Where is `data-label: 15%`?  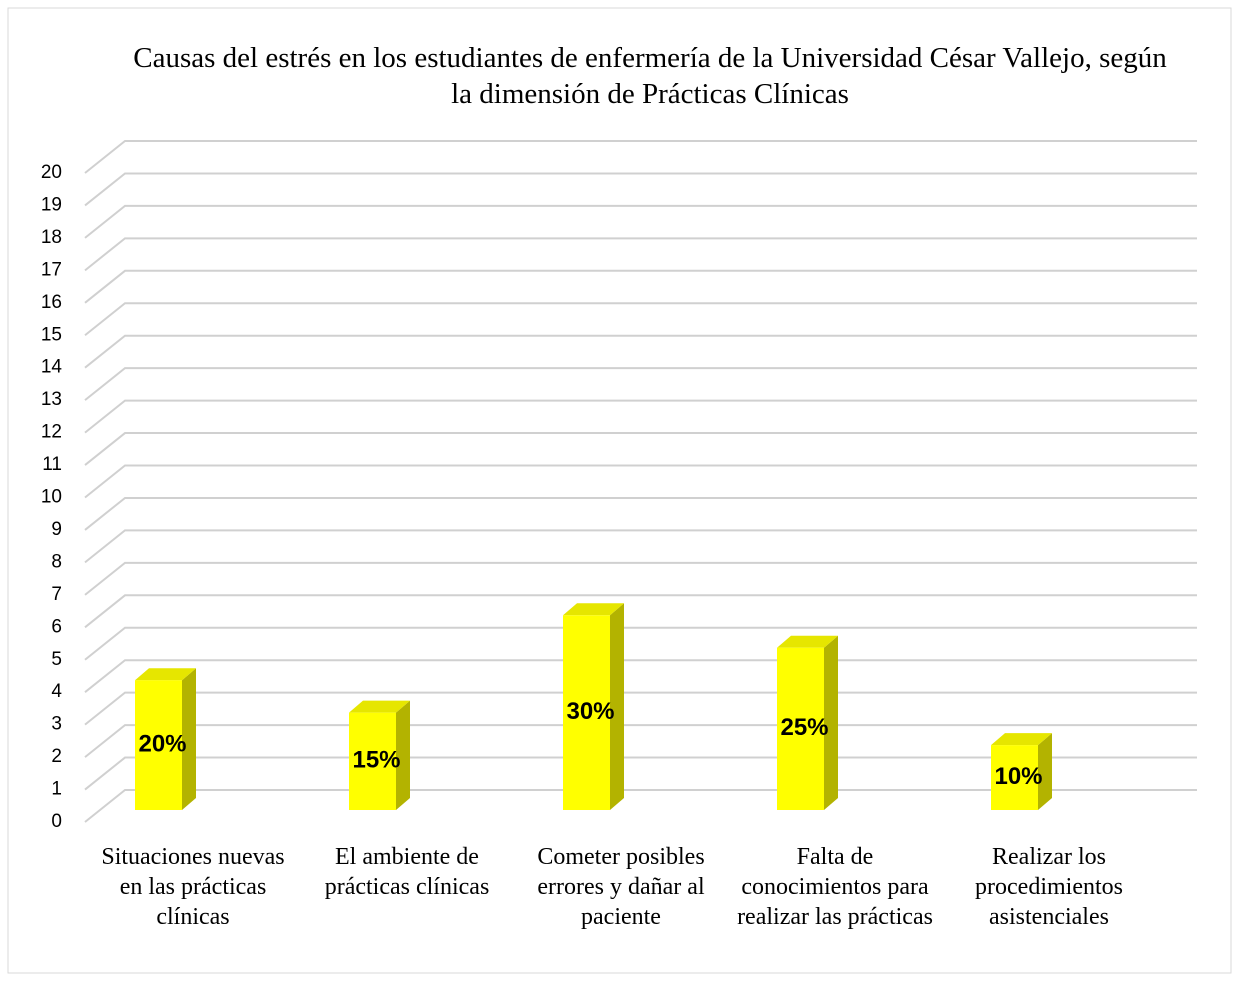 data-label: 15% is located at coordinates (376, 760).